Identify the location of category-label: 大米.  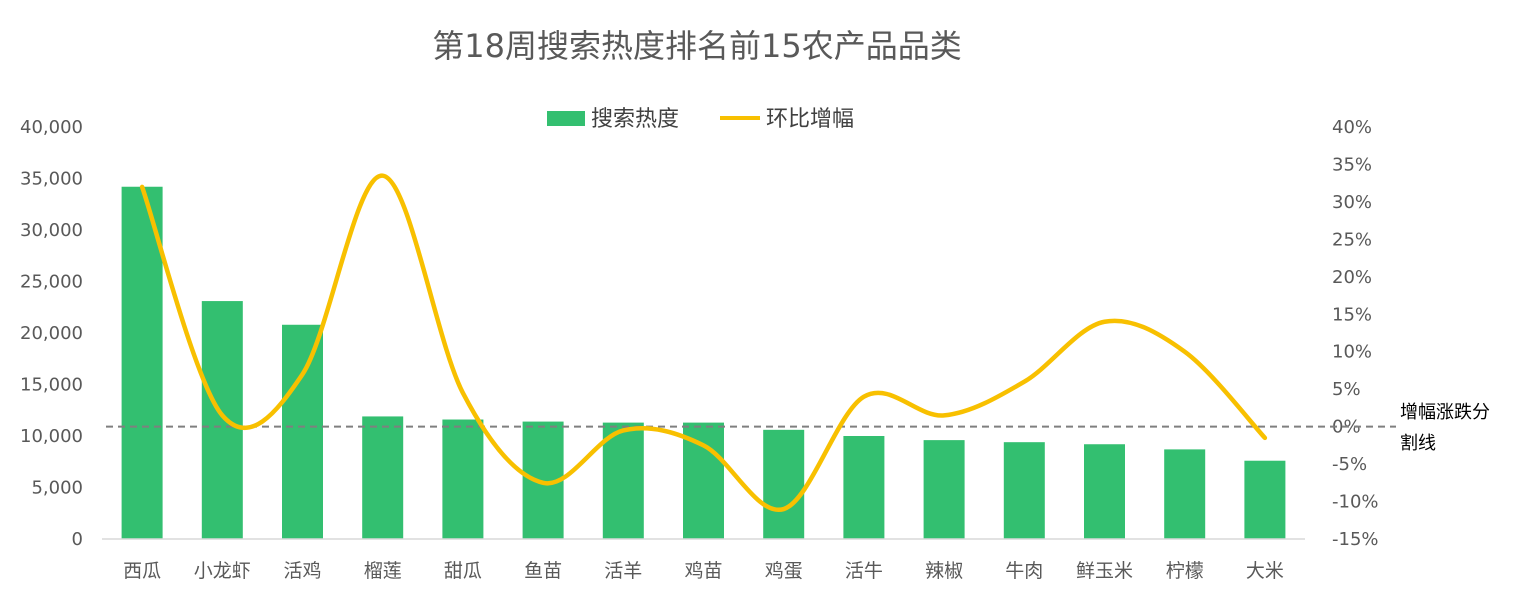
(1265, 571).